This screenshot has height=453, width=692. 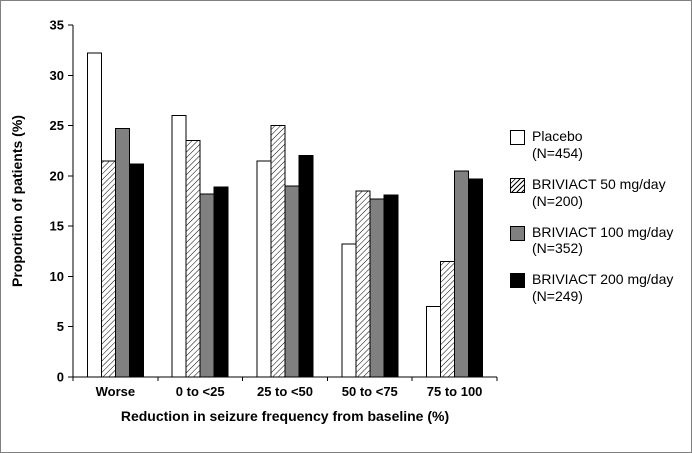 I want to click on legend-item-placebo: Placebo (N=454), so click(x=599, y=145).